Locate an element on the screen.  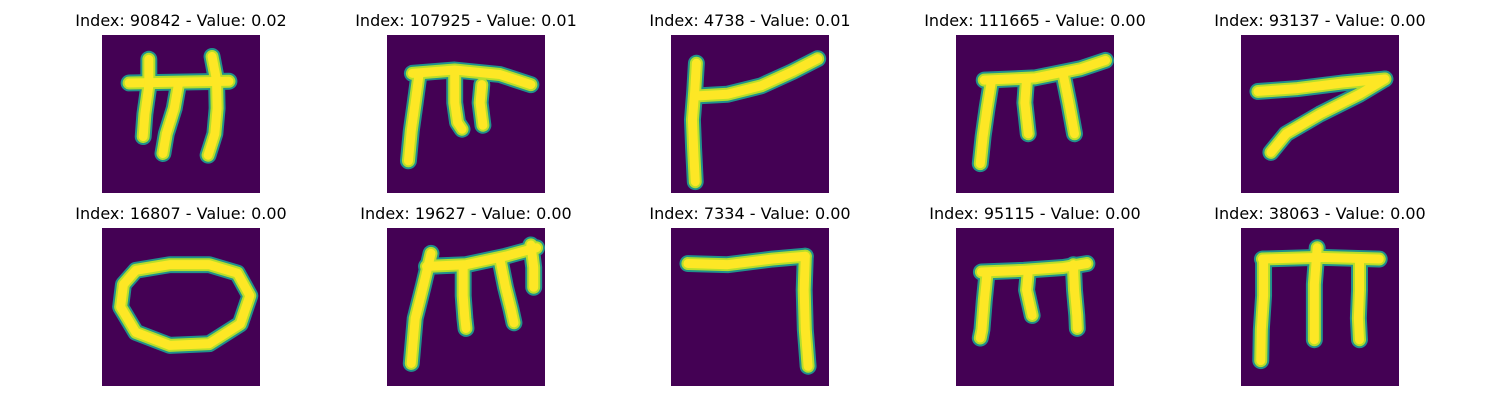
panel-6: Index: 16807 - Value: 0.00 is located at coordinates (181, 295).